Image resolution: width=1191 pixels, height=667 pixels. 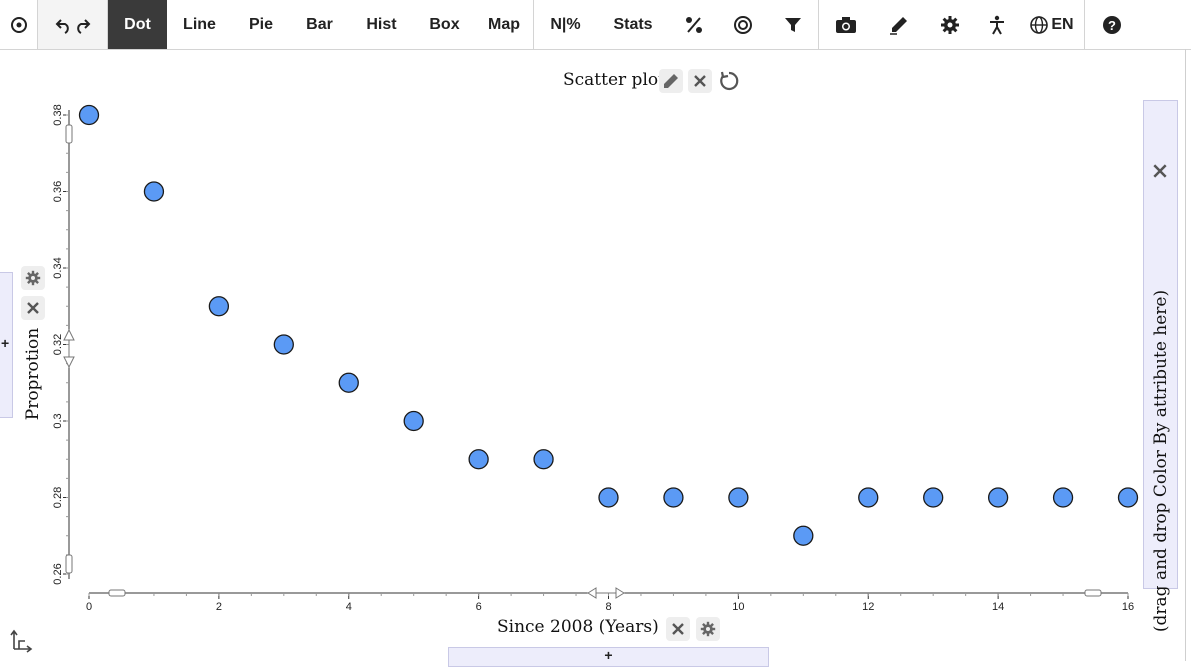 I want to click on percent-button, so click(x=694, y=24).